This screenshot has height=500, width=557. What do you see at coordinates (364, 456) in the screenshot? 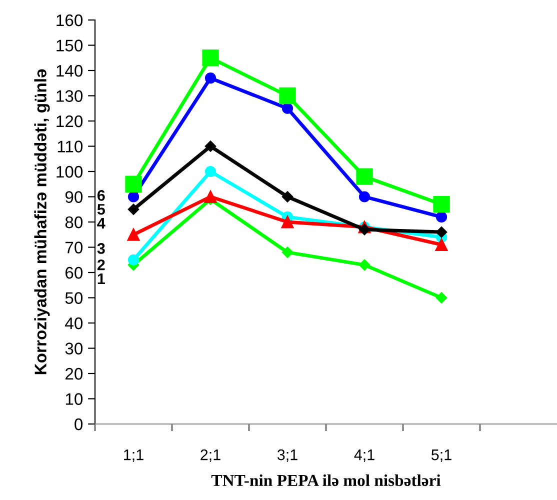
I see `x-tick-label: 4;1` at bounding box center [364, 456].